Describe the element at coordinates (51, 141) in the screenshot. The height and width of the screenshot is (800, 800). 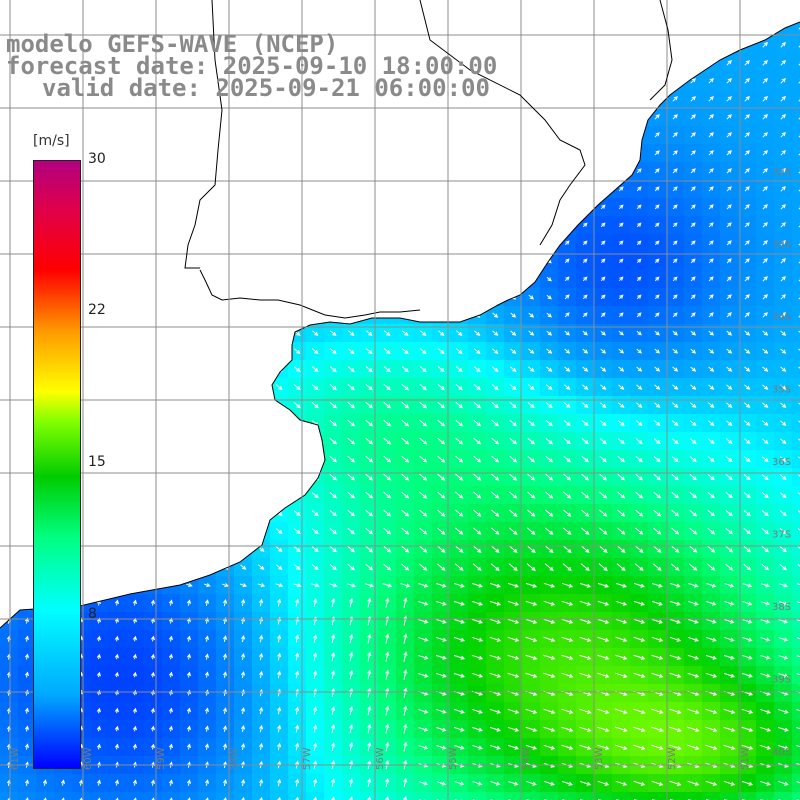
I see `colorbar-unit: [m/s]` at that location.